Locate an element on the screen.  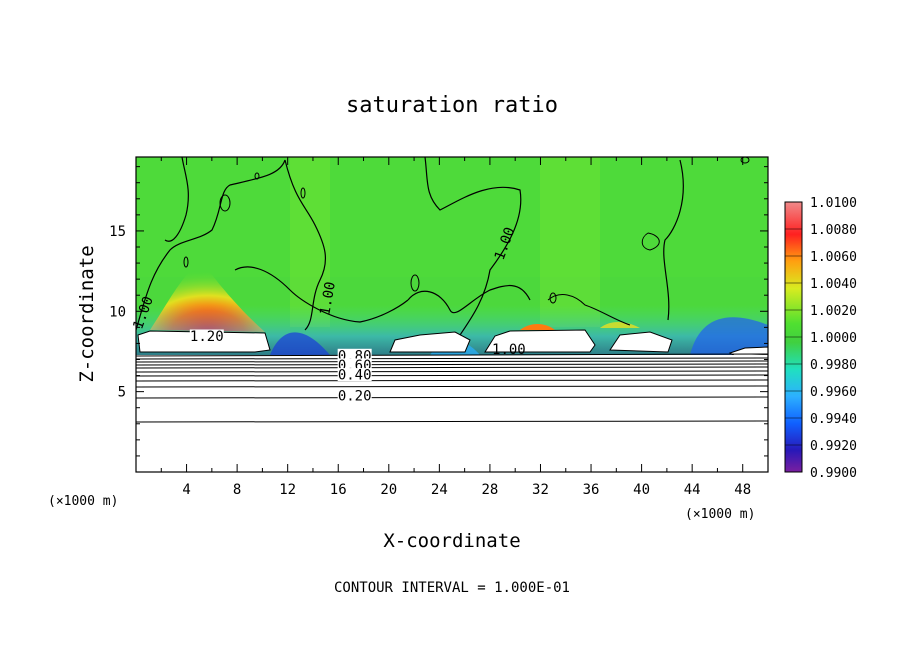
colorbar-label: 0.9960 is located at coordinates (833, 392).